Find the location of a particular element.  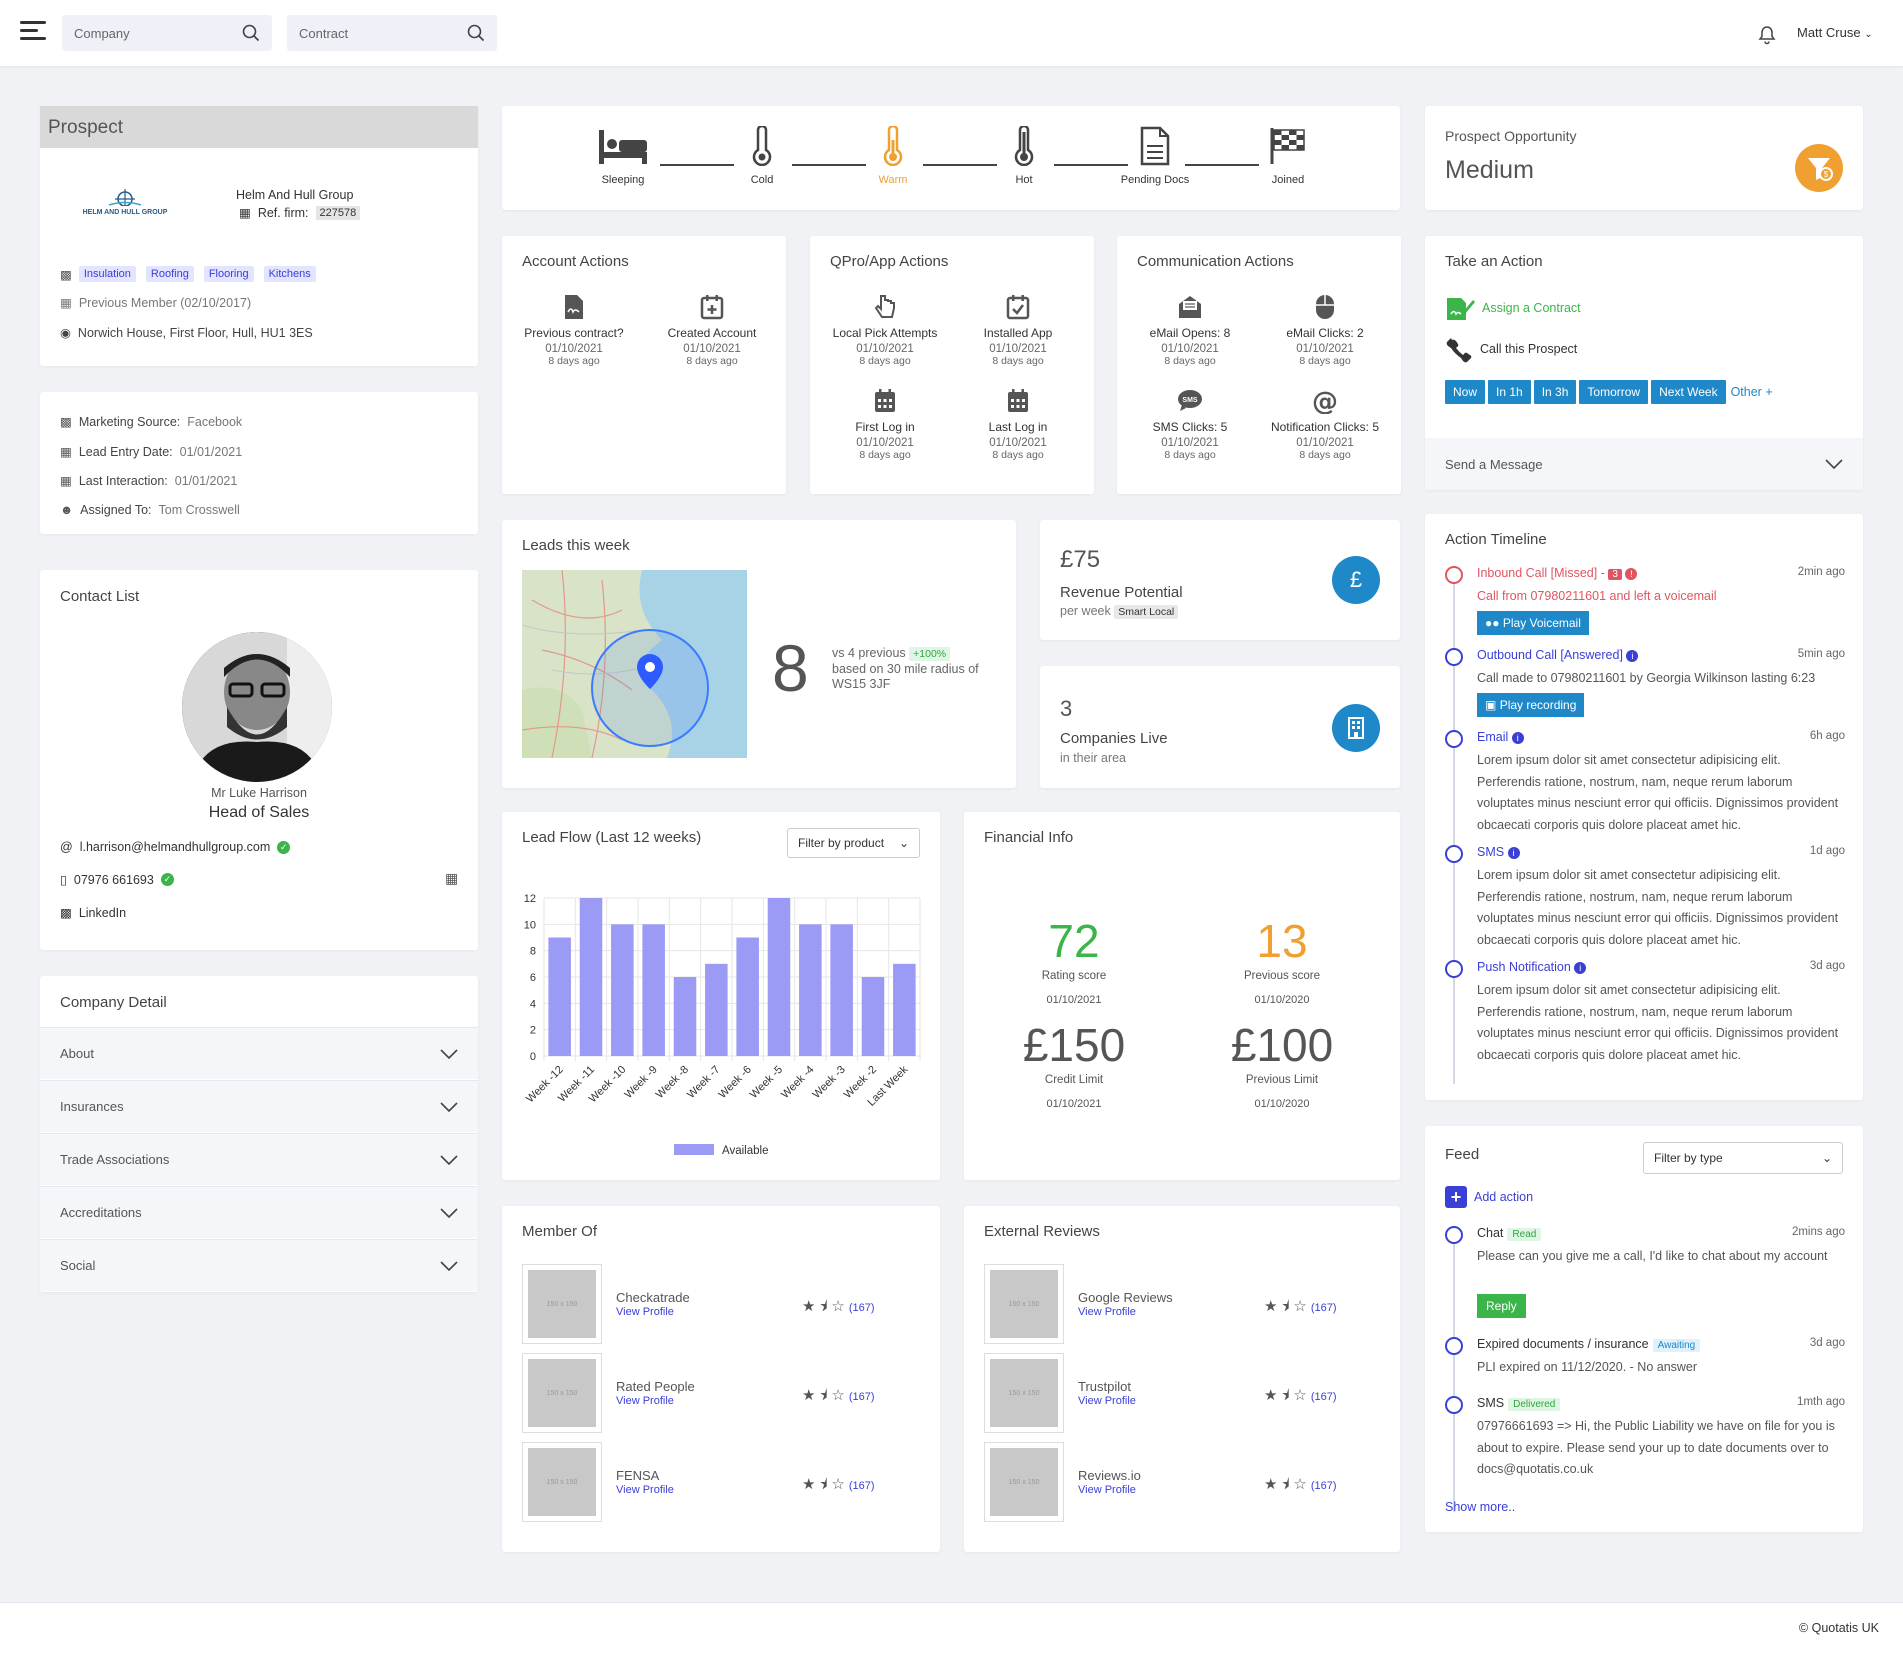

assign-contract-link: Assign a Contract is located at coordinates (1513, 308).